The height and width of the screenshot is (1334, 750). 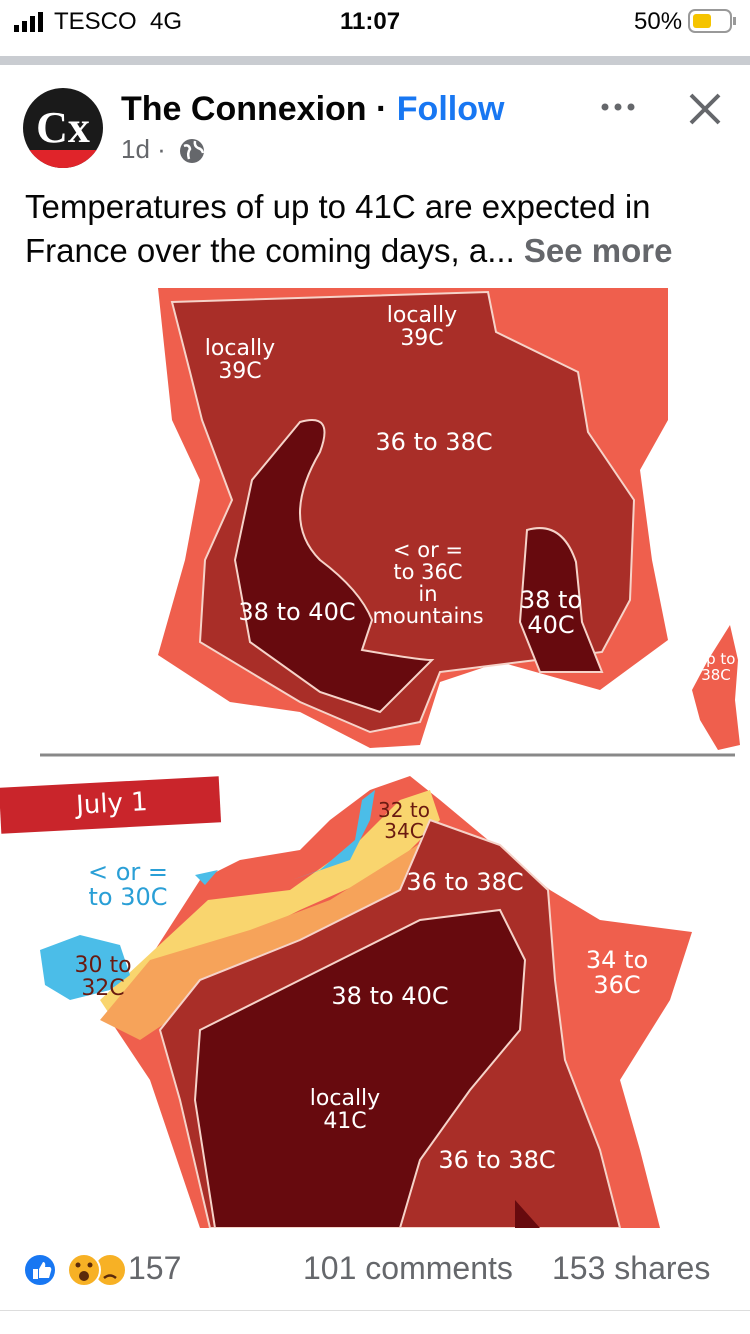 What do you see at coordinates (155, 1268) in the screenshot?
I see `reaction-count: 157` at bounding box center [155, 1268].